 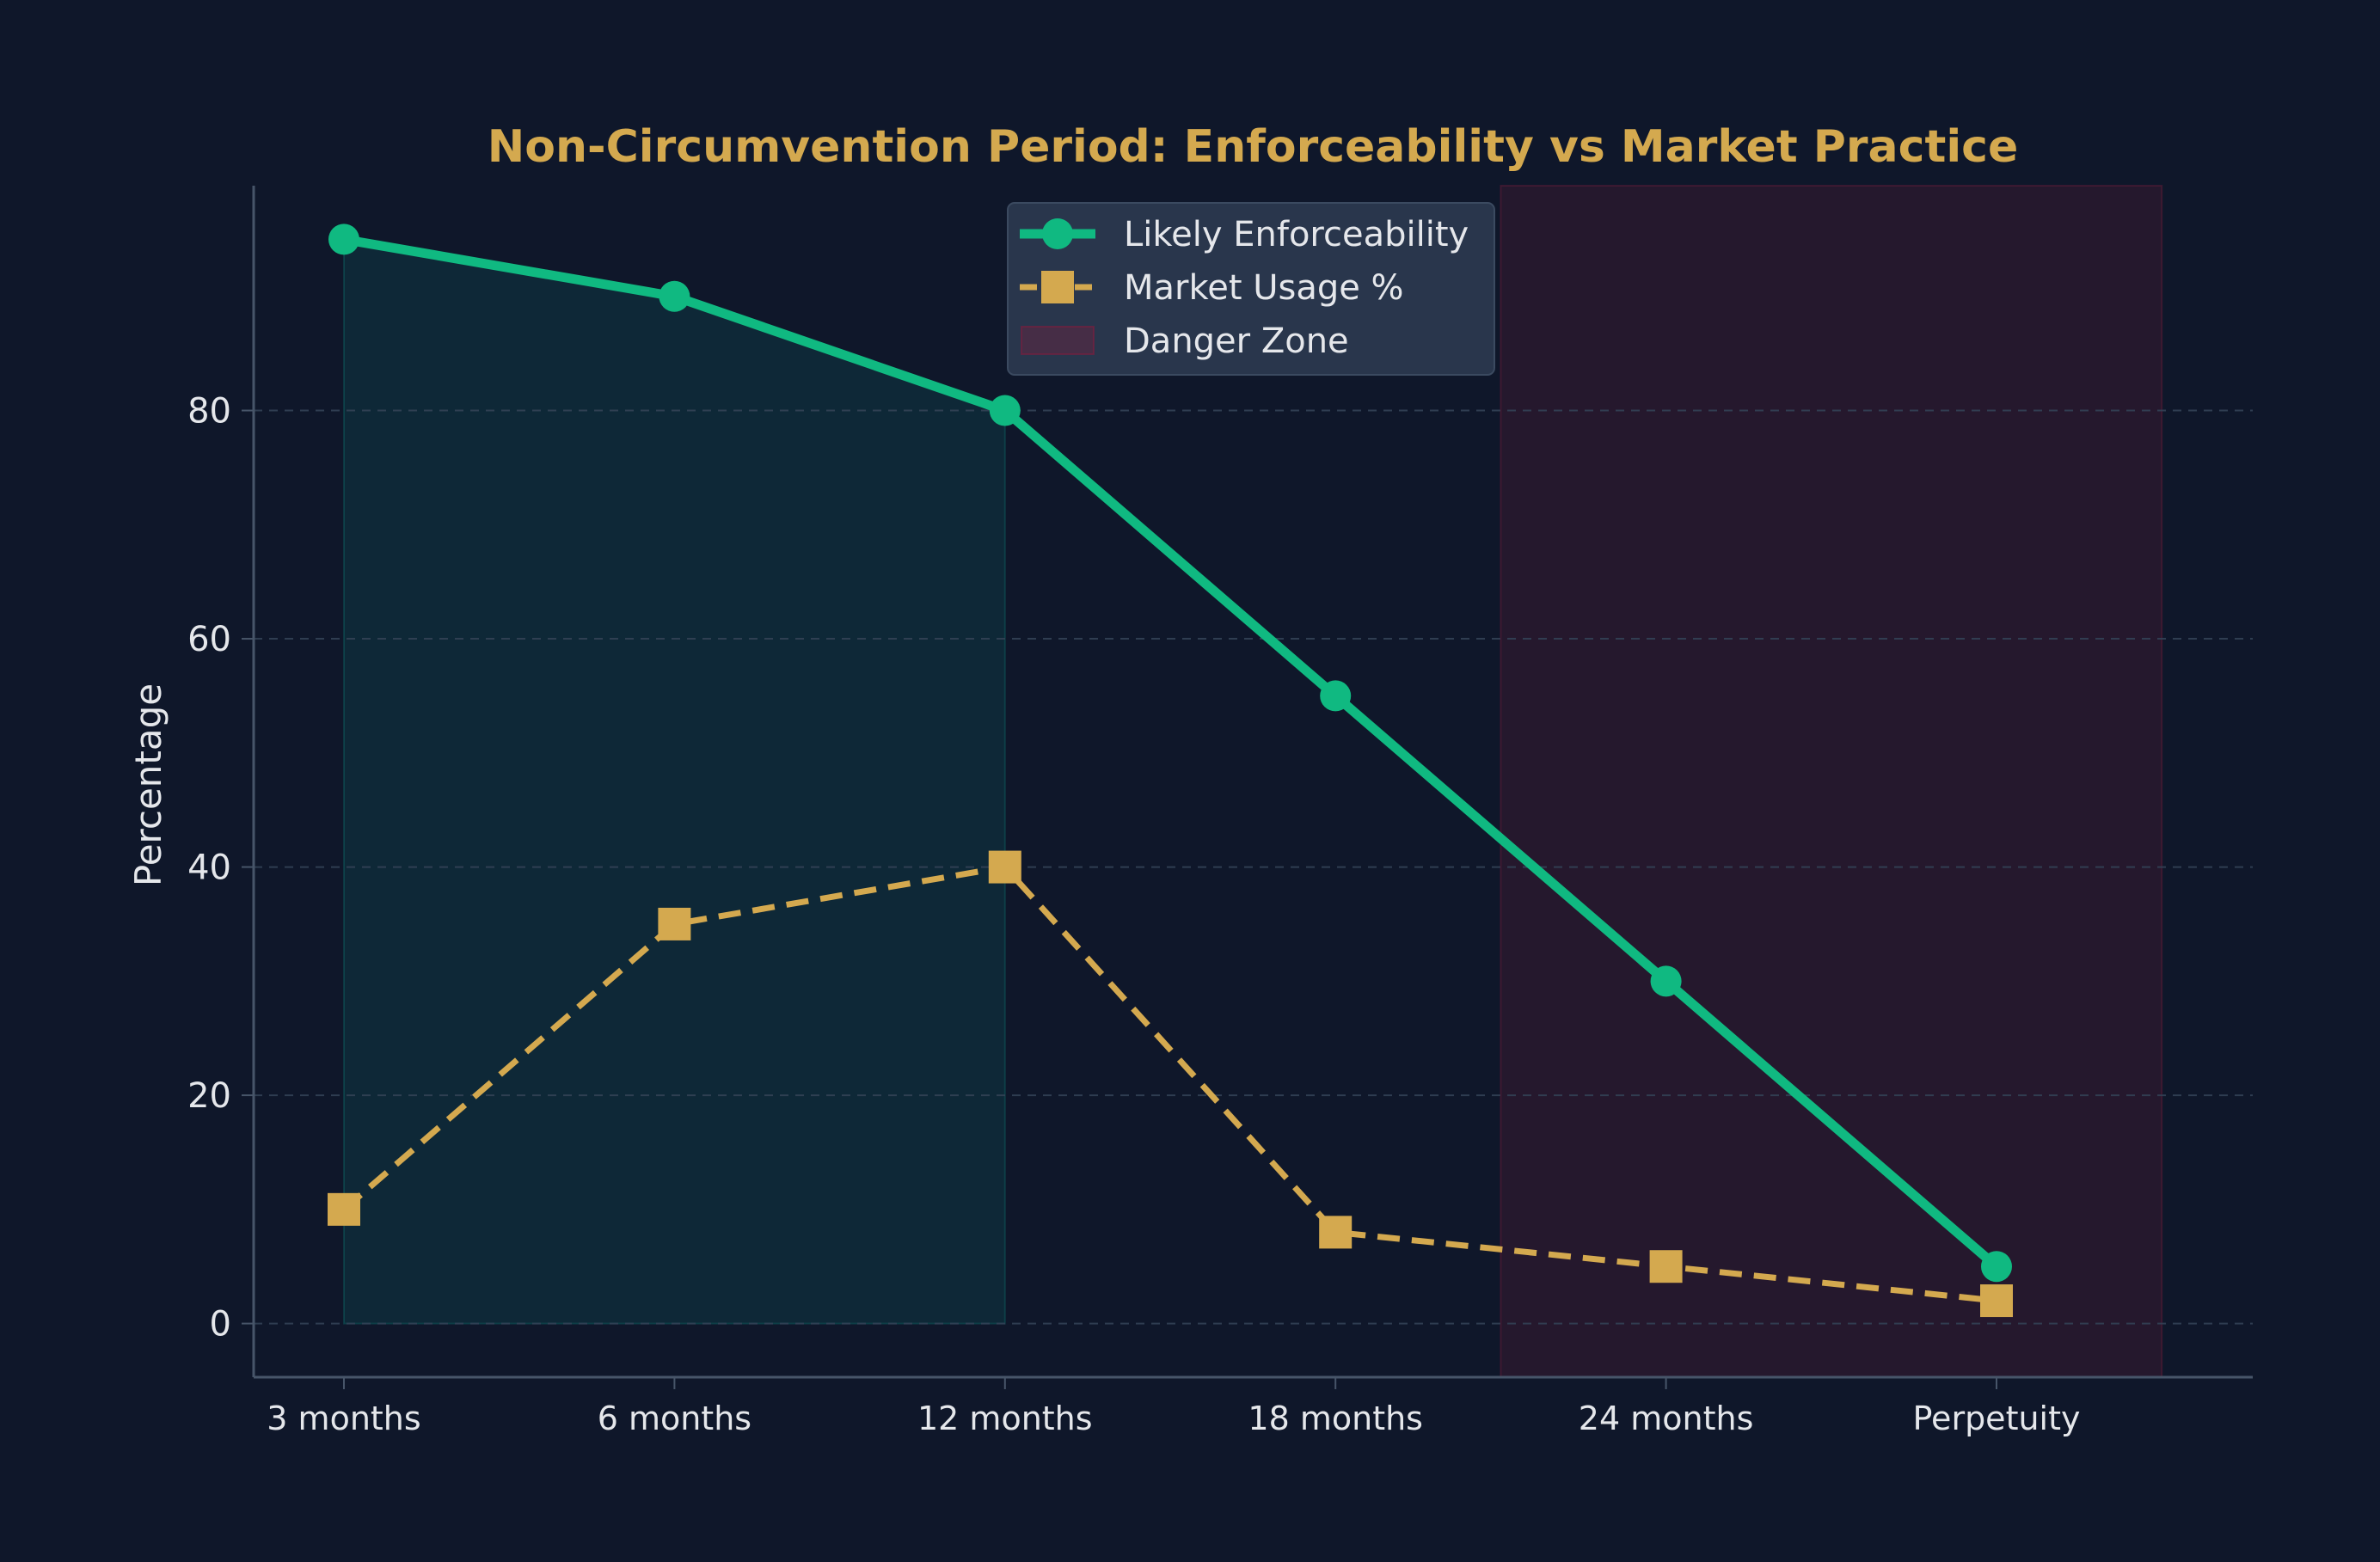 I want to click on y-tick-label: 0, so click(x=220, y=1325).